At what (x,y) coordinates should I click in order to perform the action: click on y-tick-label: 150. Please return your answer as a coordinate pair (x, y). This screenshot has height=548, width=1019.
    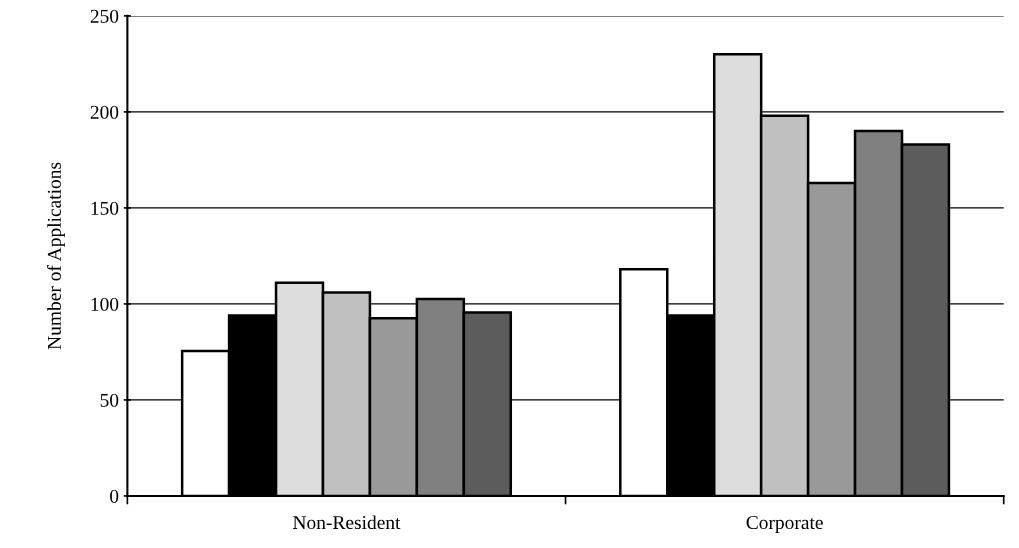
    Looking at the image, I should click on (105, 208).